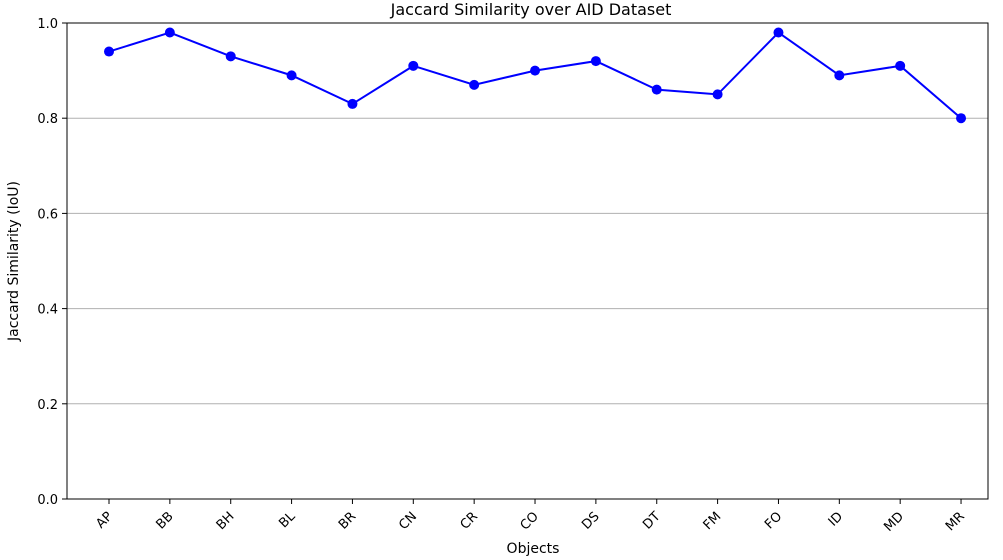 This screenshot has width=1003, height=560. Describe the element at coordinates (469, 520) in the screenshot. I see `x-tick-label: CR` at that location.